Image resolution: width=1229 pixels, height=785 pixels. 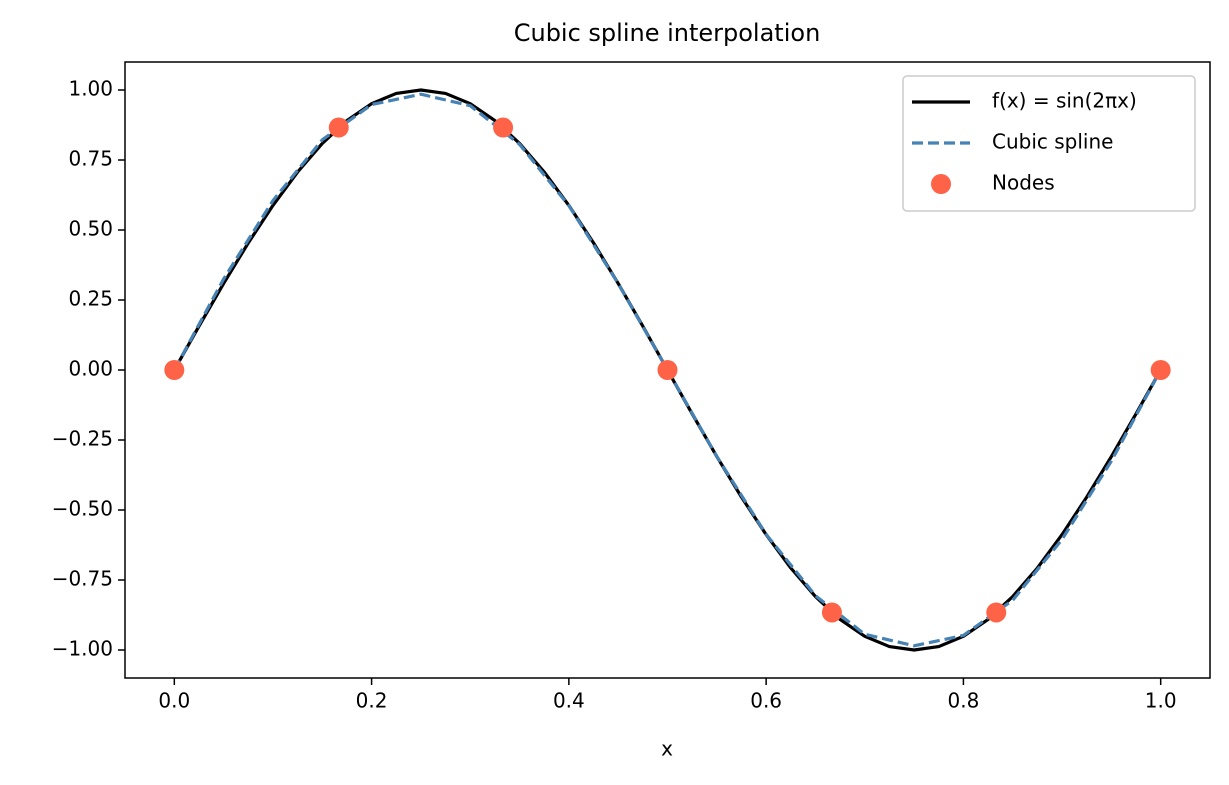 What do you see at coordinates (941, 184) in the screenshot?
I see `legend-swatch` at bounding box center [941, 184].